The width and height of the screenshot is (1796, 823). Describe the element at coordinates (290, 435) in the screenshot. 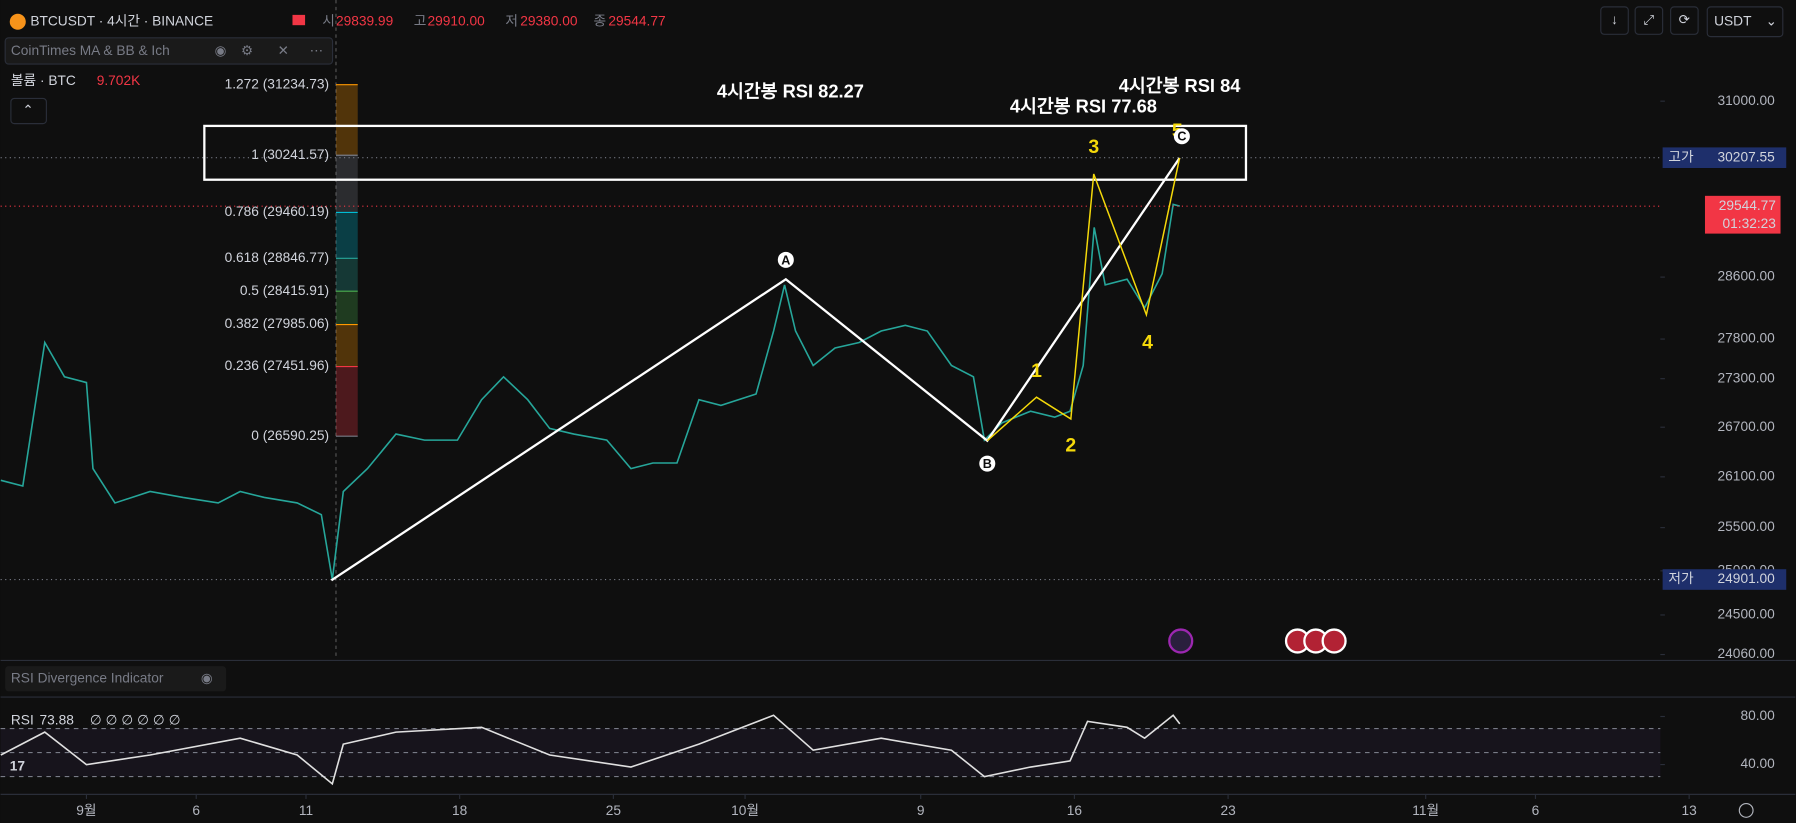

I see `fib-level-label: 0 (26590.25)` at that location.